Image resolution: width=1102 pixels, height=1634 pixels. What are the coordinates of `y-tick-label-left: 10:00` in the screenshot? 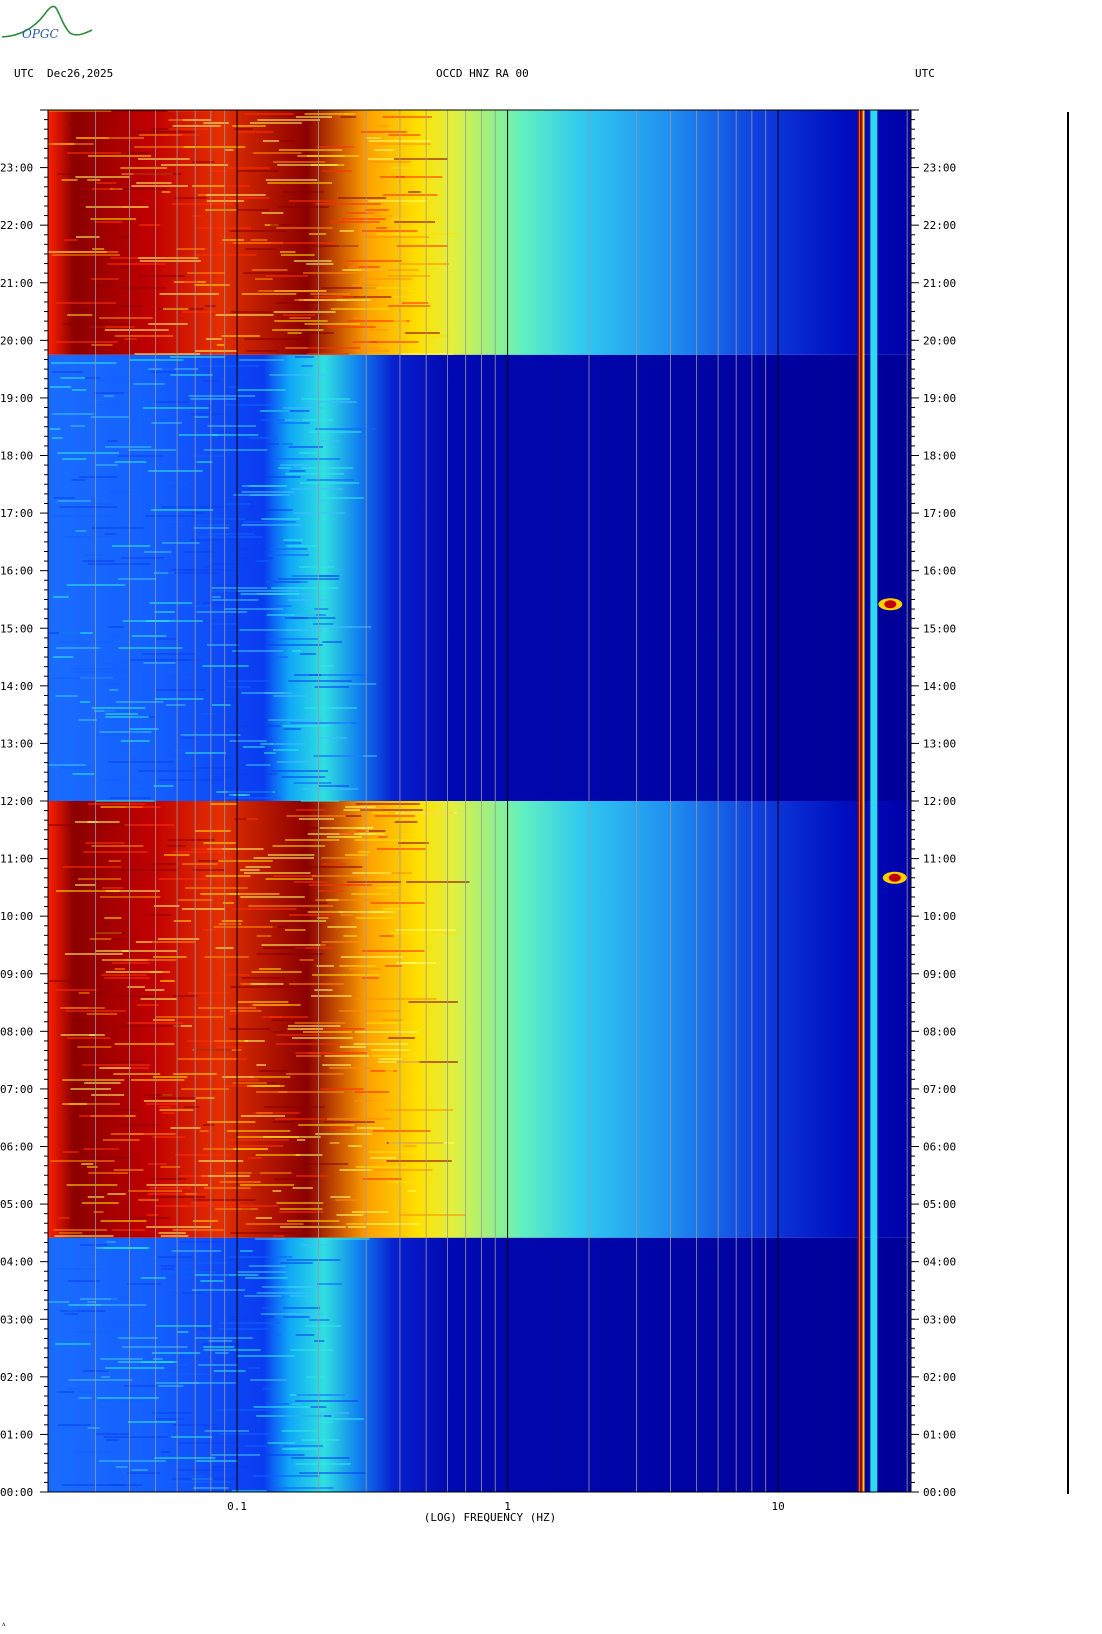 It's located at (16, 916).